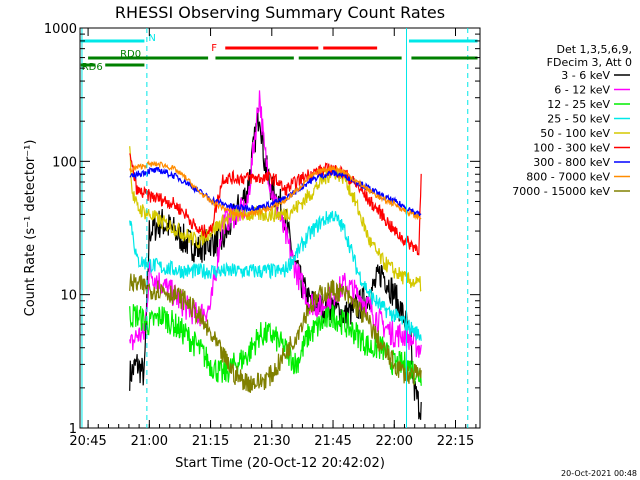  I want to click on y-tick-label-4: 1000, so click(60, 29).